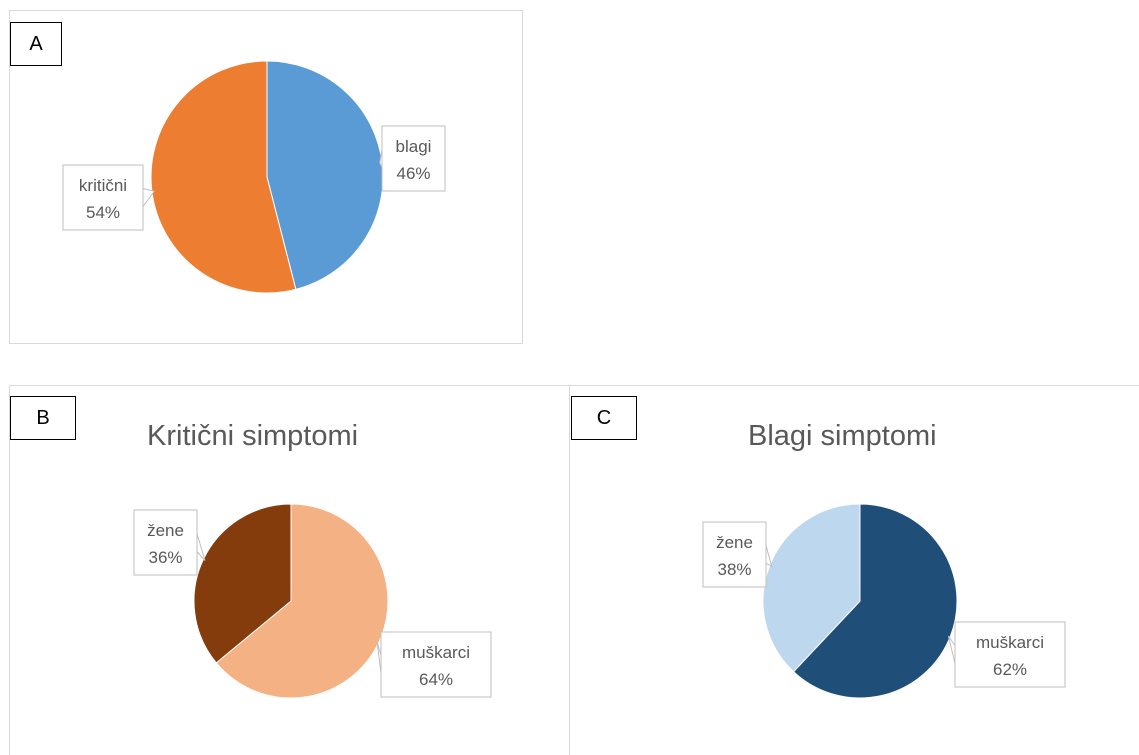 This screenshot has height=755, width=1139. I want to click on slice-label-c-1: žene, so click(734, 542).